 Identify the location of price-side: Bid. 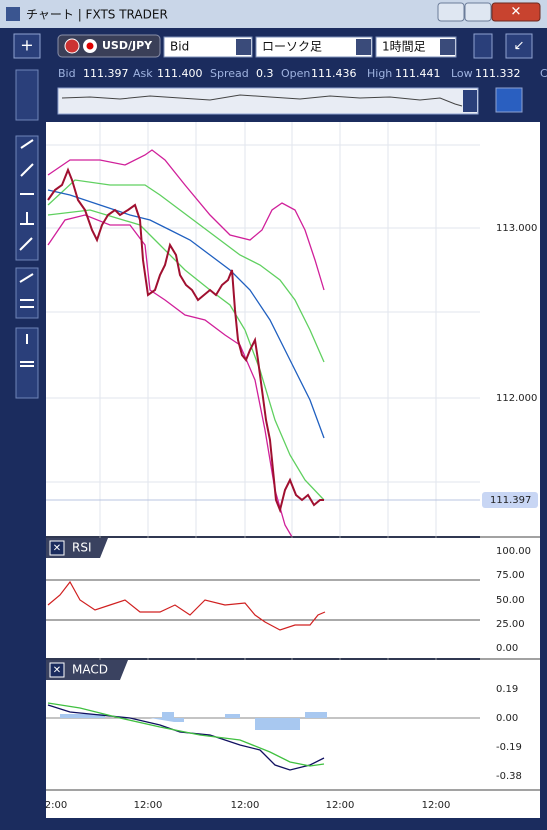
(179, 47).